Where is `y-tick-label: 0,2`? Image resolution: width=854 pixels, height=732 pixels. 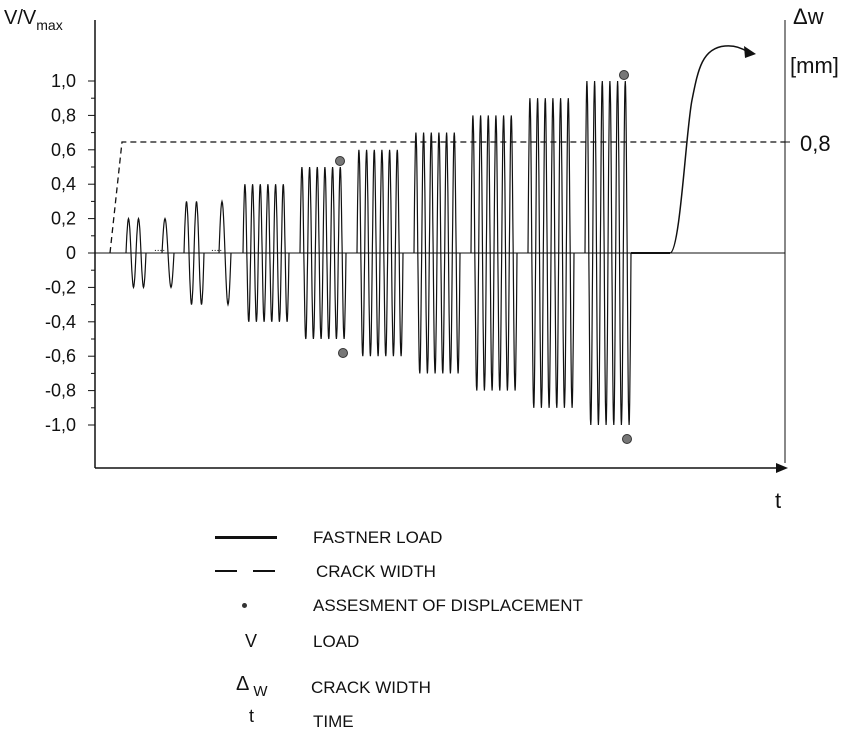 y-tick-label: 0,2 is located at coordinates (63, 219).